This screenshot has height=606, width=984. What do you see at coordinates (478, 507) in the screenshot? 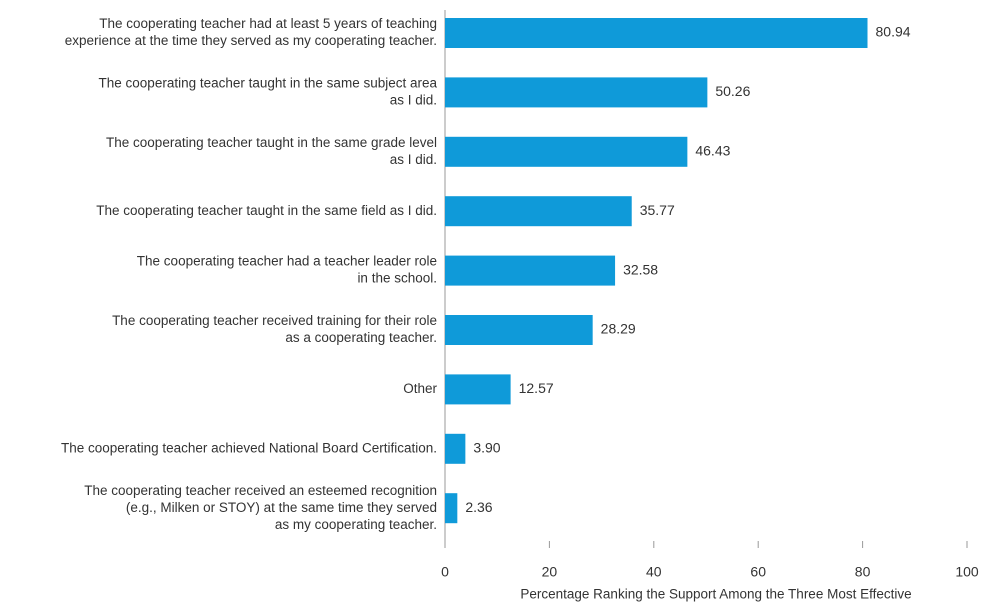
I see `value-label: 2.36` at bounding box center [478, 507].